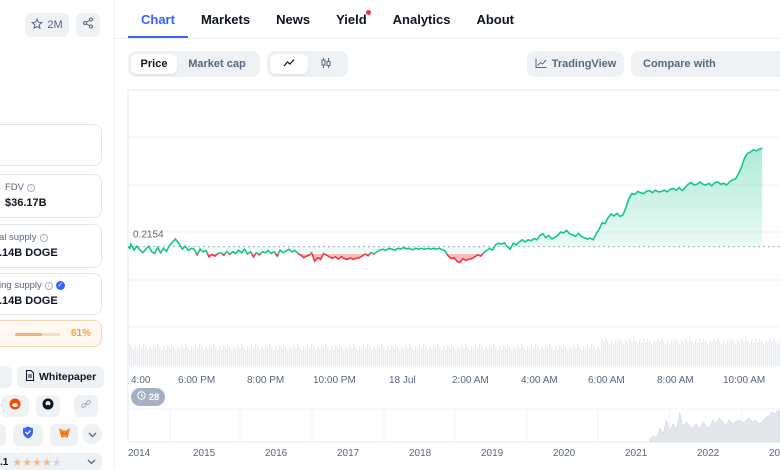 The image size is (780, 470). I want to click on x-tick-label: 6:00 PM, so click(196, 380).